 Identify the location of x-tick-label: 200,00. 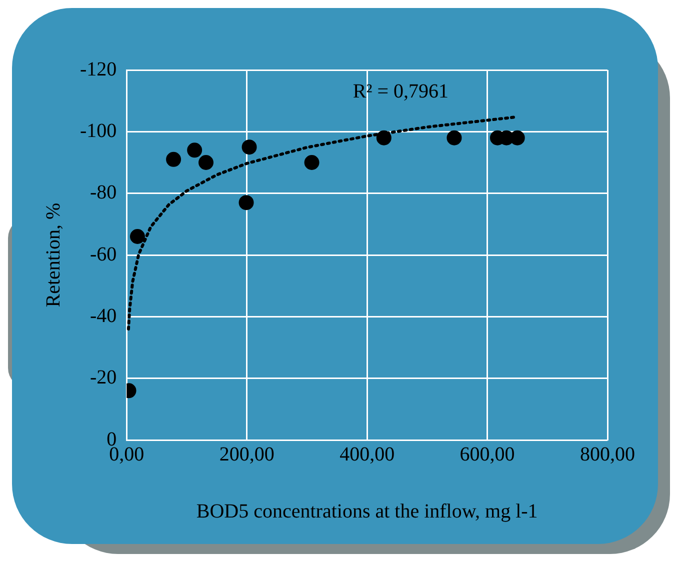
(246, 454).